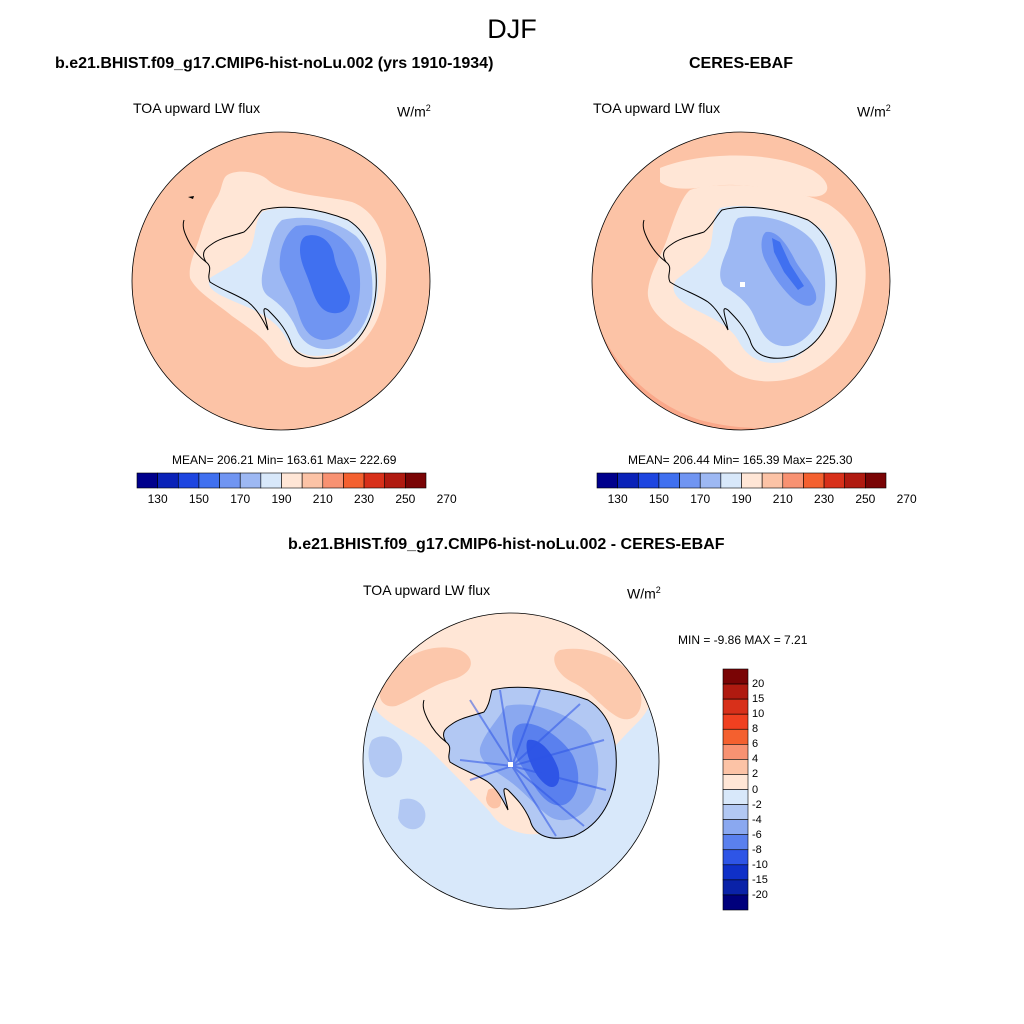 Image resolution: width=1024 pixels, height=1024 pixels. Describe the element at coordinates (364, 499) in the screenshot. I see `panel1-colorbar-label: 230` at that location.